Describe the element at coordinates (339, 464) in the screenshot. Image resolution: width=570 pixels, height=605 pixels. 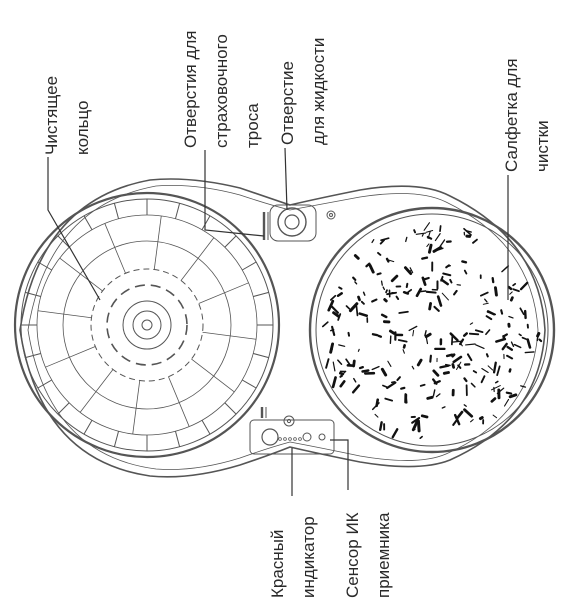
I see `leader-ir-sensor` at that location.